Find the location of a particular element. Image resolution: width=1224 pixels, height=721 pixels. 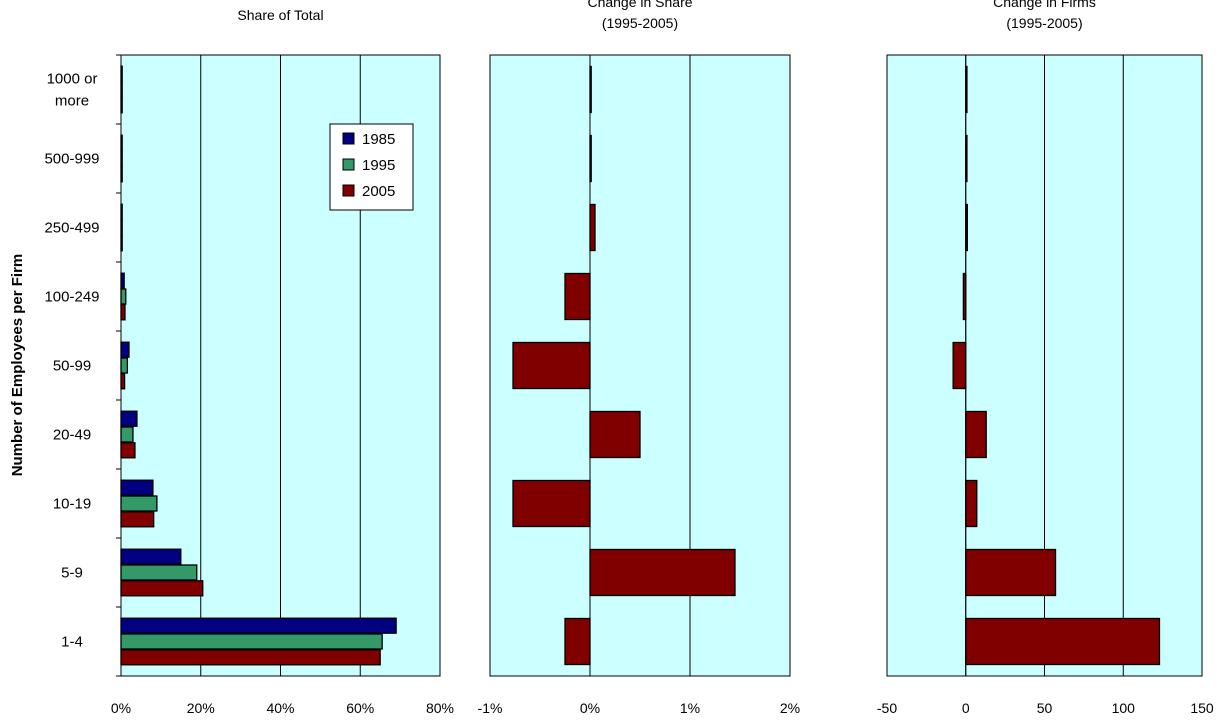

x-tick-label: 100 is located at coordinates (1124, 708).